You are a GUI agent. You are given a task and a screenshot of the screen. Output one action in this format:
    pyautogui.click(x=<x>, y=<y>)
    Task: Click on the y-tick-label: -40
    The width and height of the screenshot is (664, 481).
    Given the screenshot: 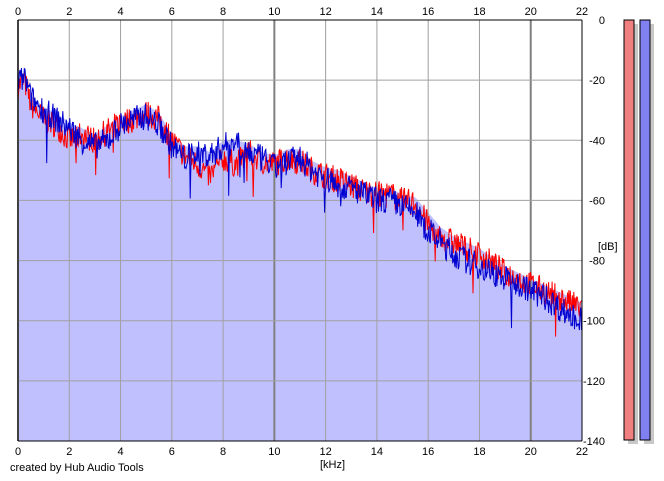 What is the action you would take?
    pyautogui.click(x=597, y=141)
    